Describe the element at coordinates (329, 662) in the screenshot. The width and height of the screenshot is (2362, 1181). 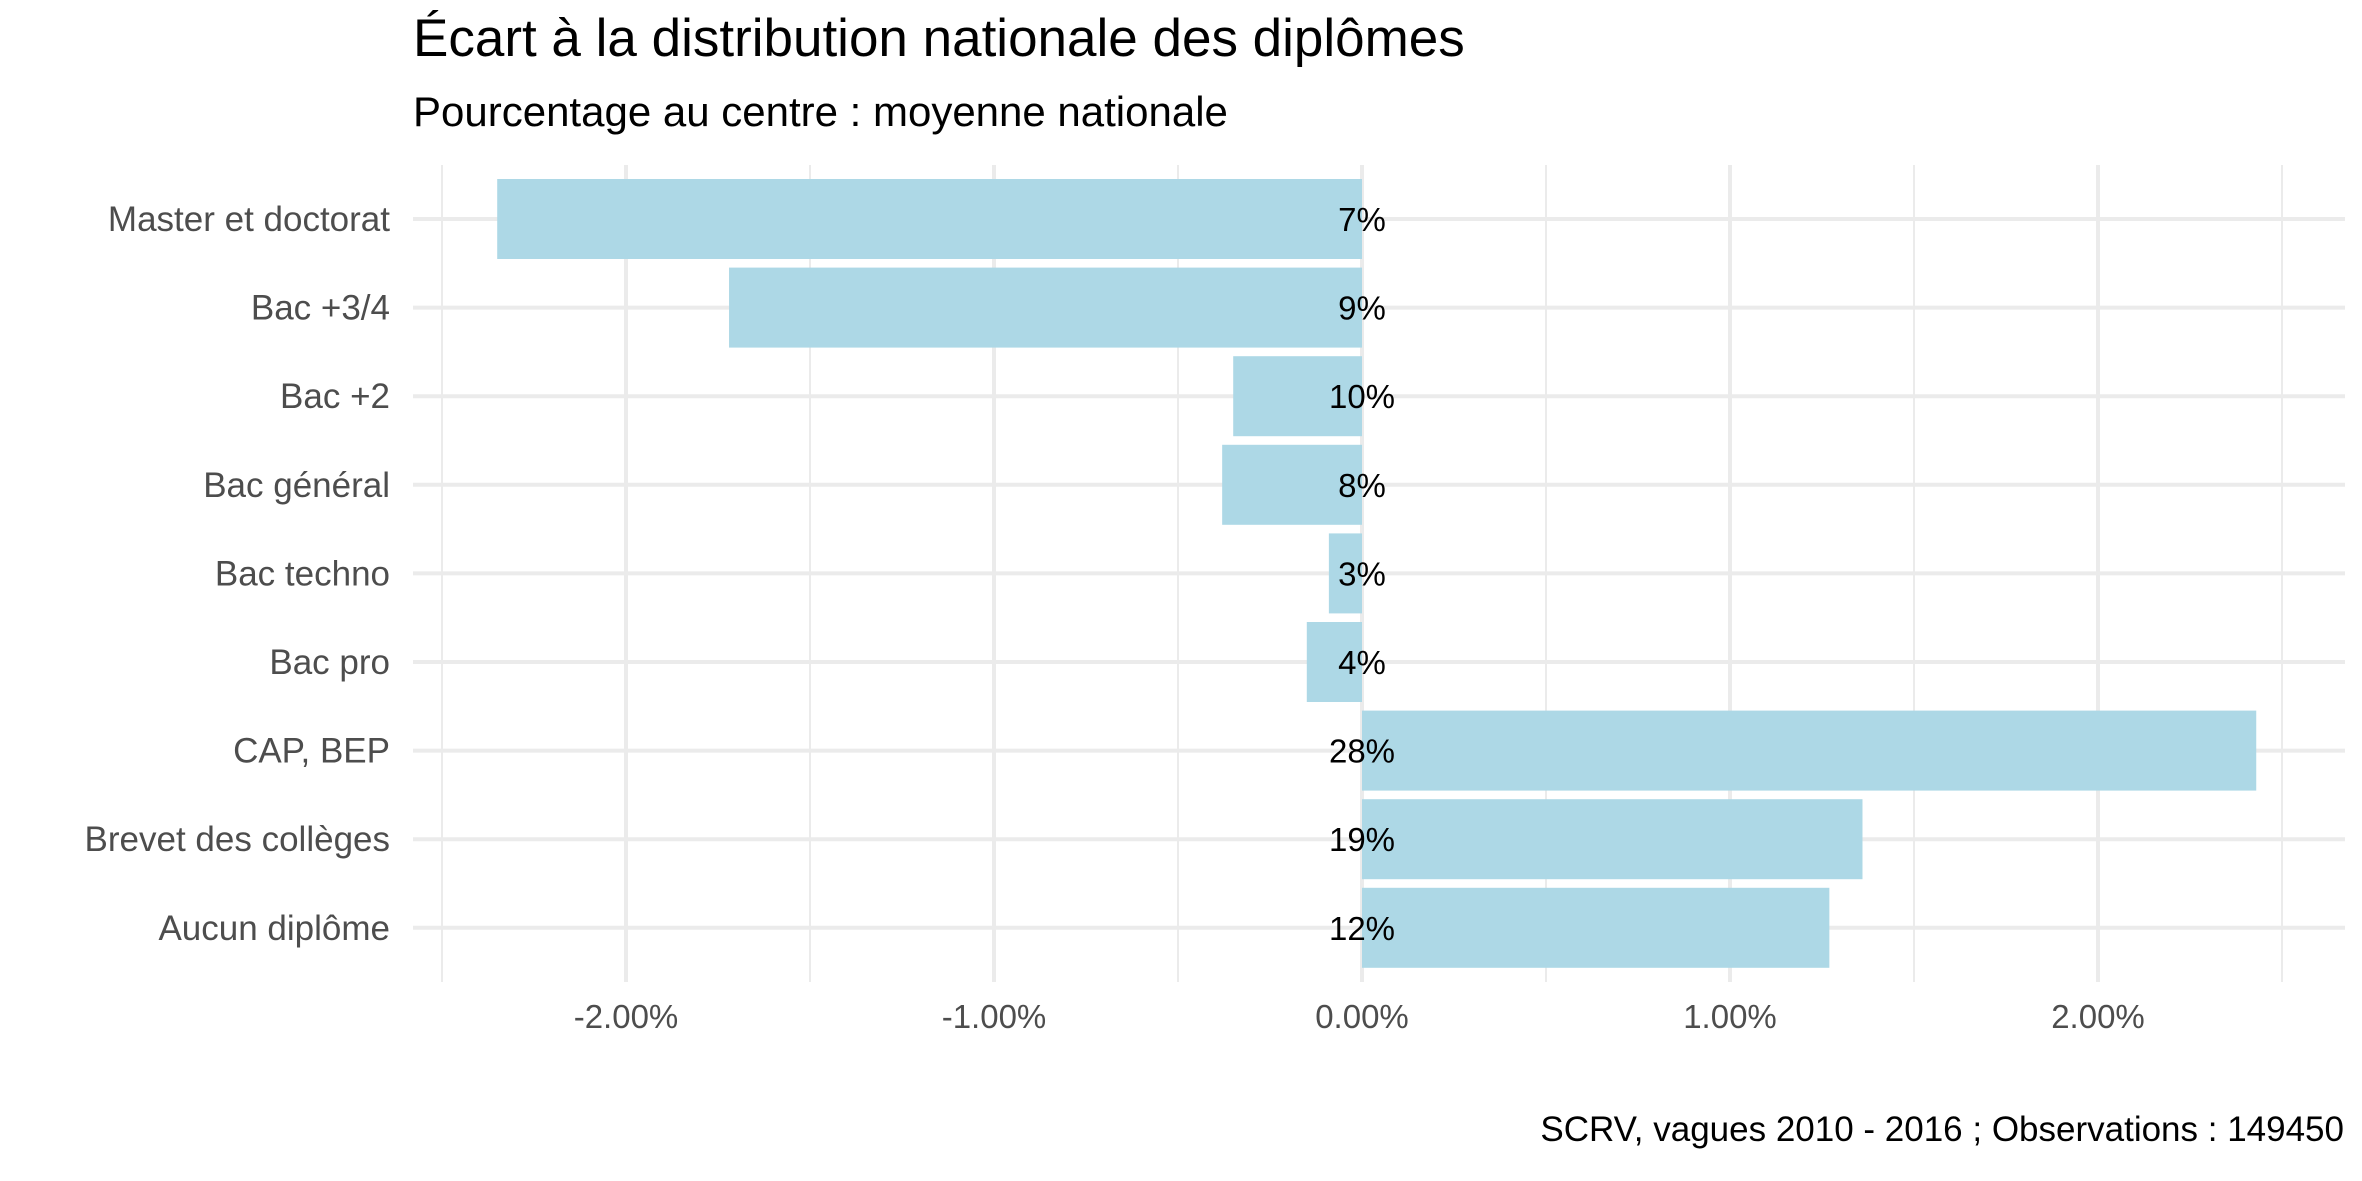
I see `category-label: Bac pro` at that location.